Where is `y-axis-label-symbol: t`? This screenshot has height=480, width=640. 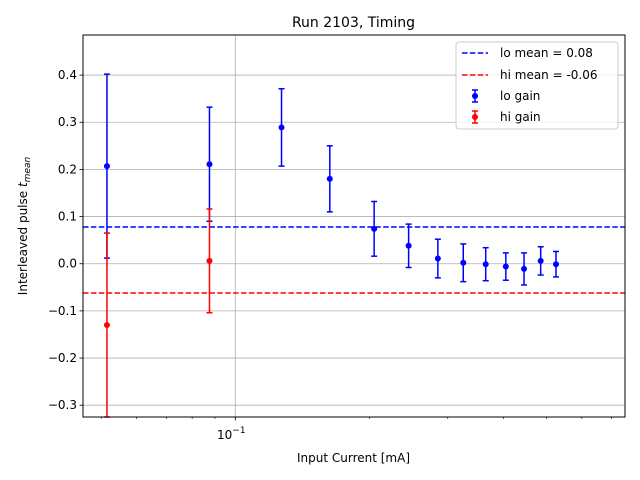 y-axis-label-symbol: t is located at coordinates (23, 184).